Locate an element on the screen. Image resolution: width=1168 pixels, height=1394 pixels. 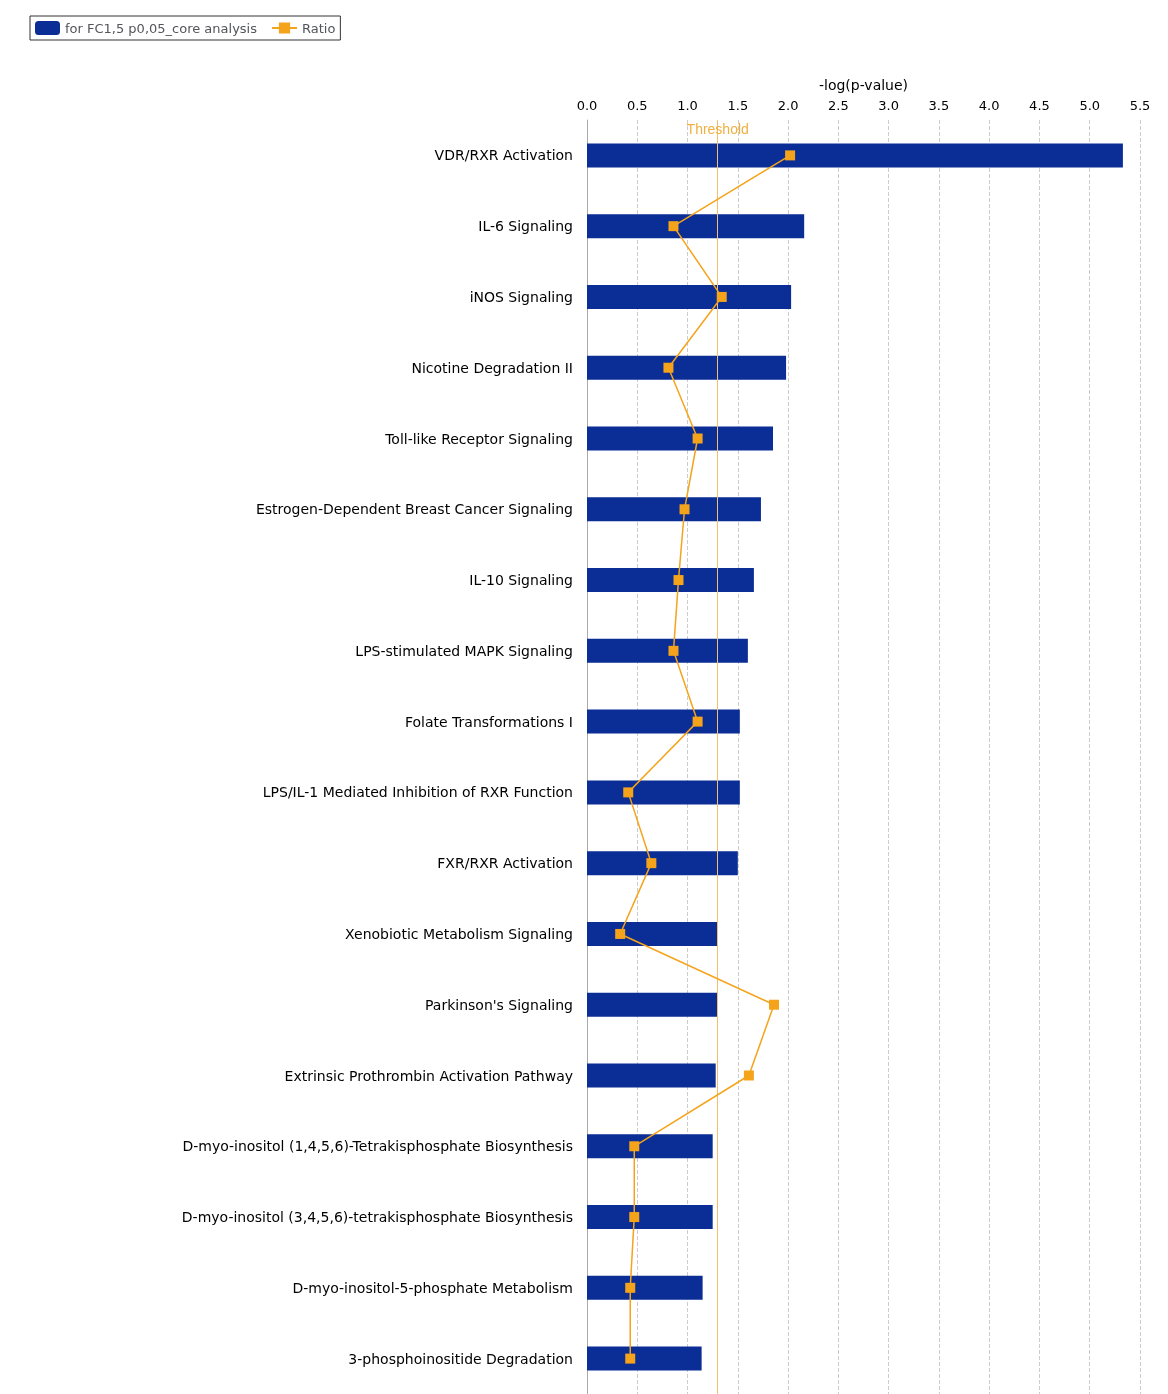
y-tick-label: D-myo-inositol (3,4,5,6)-tetrakisphosphate Biosynthesis is located at coordinates (377, 1217).